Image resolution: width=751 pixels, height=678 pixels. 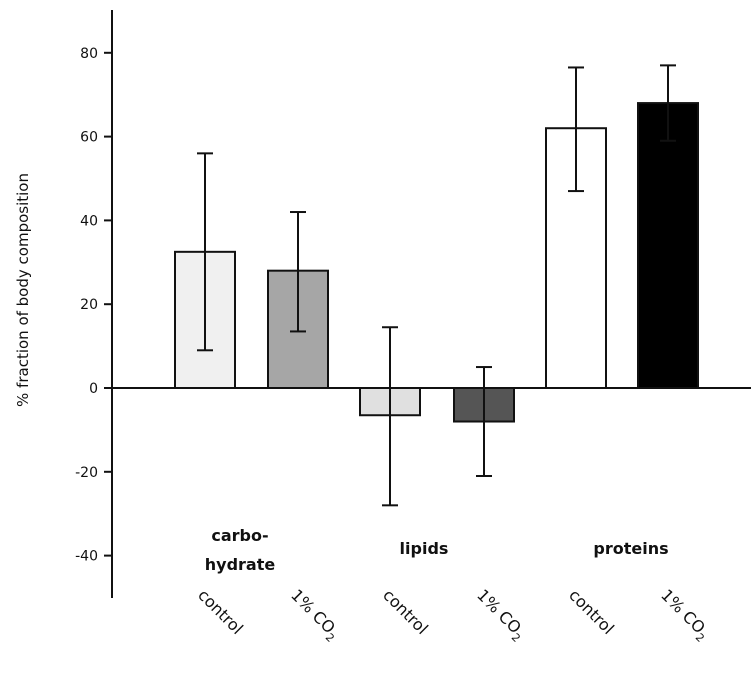 I want to click on bar, so click(x=668, y=246).